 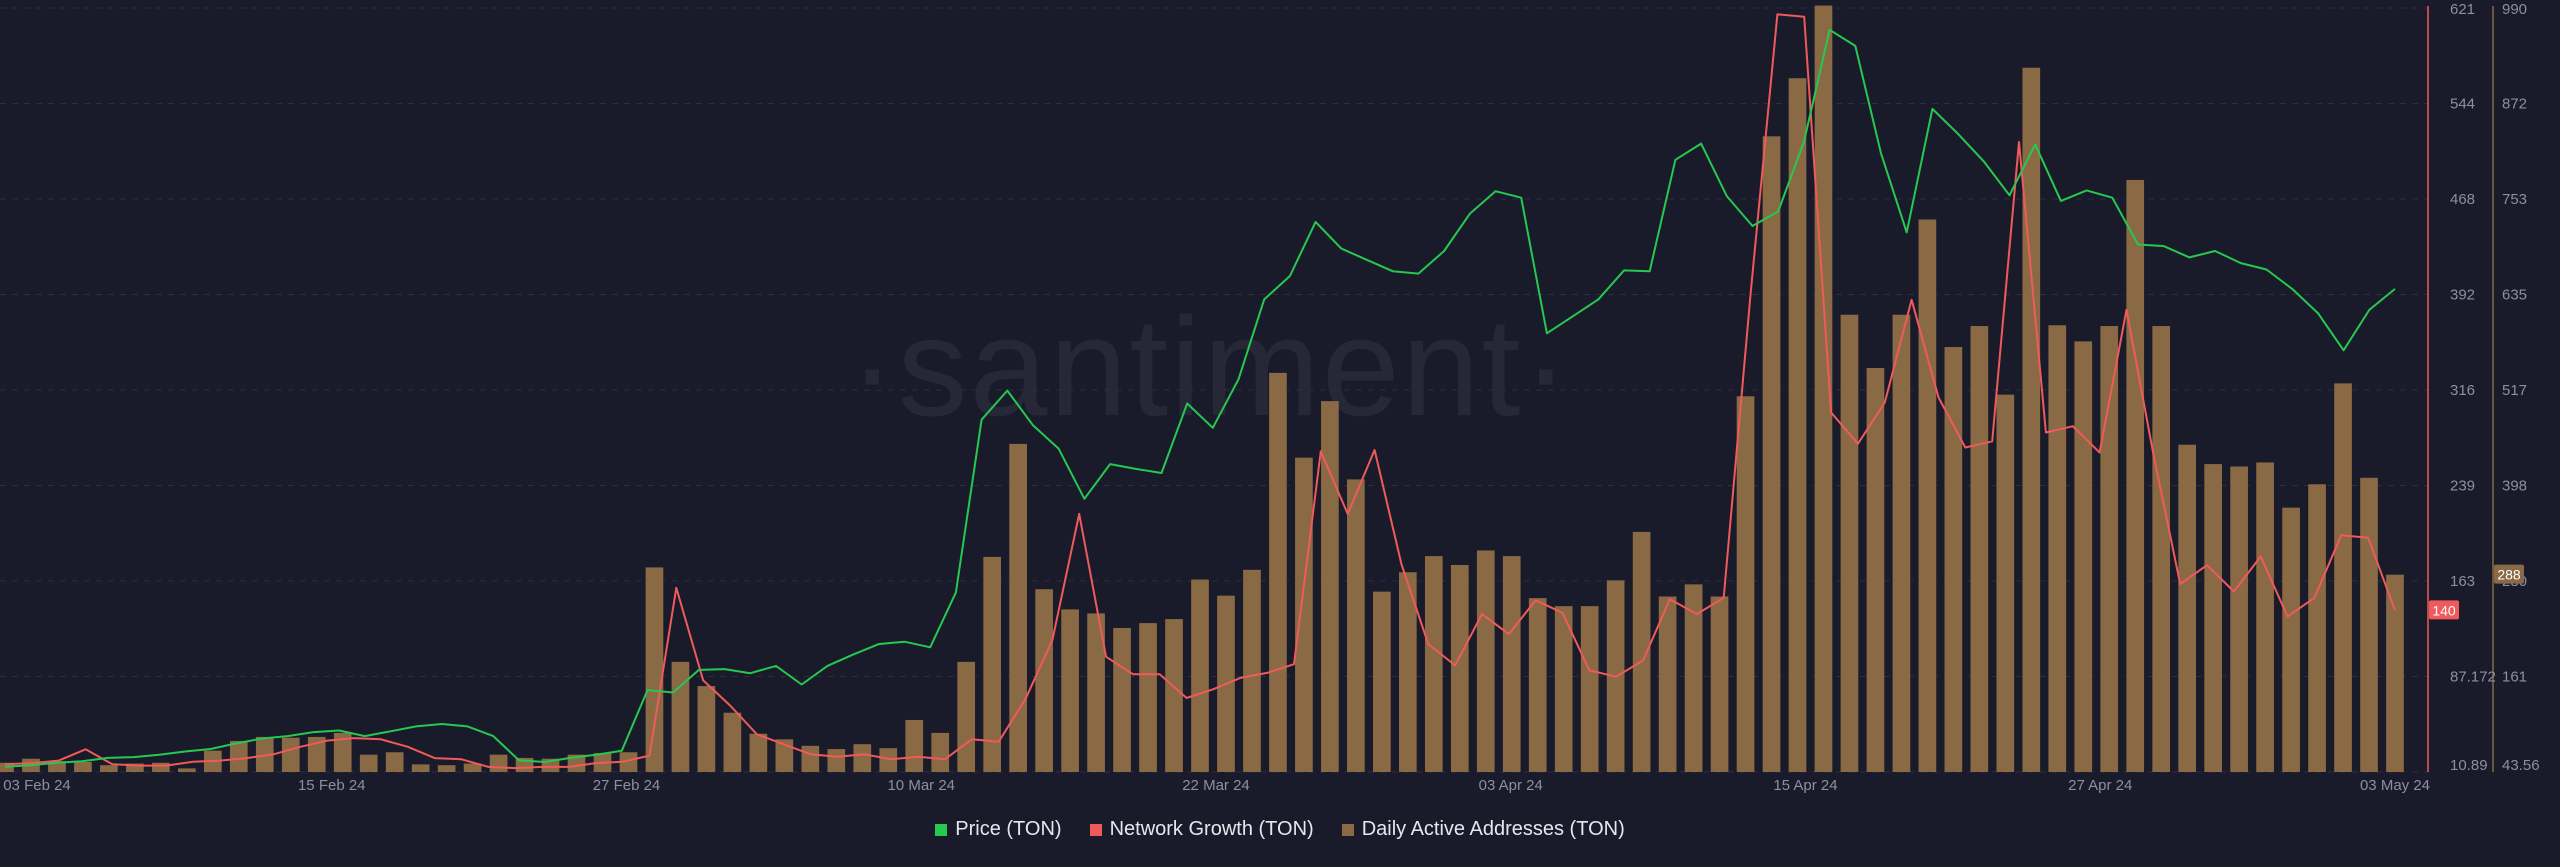 I want to click on network-growth-tick-label: 87.172, so click(x=2473, y=677).